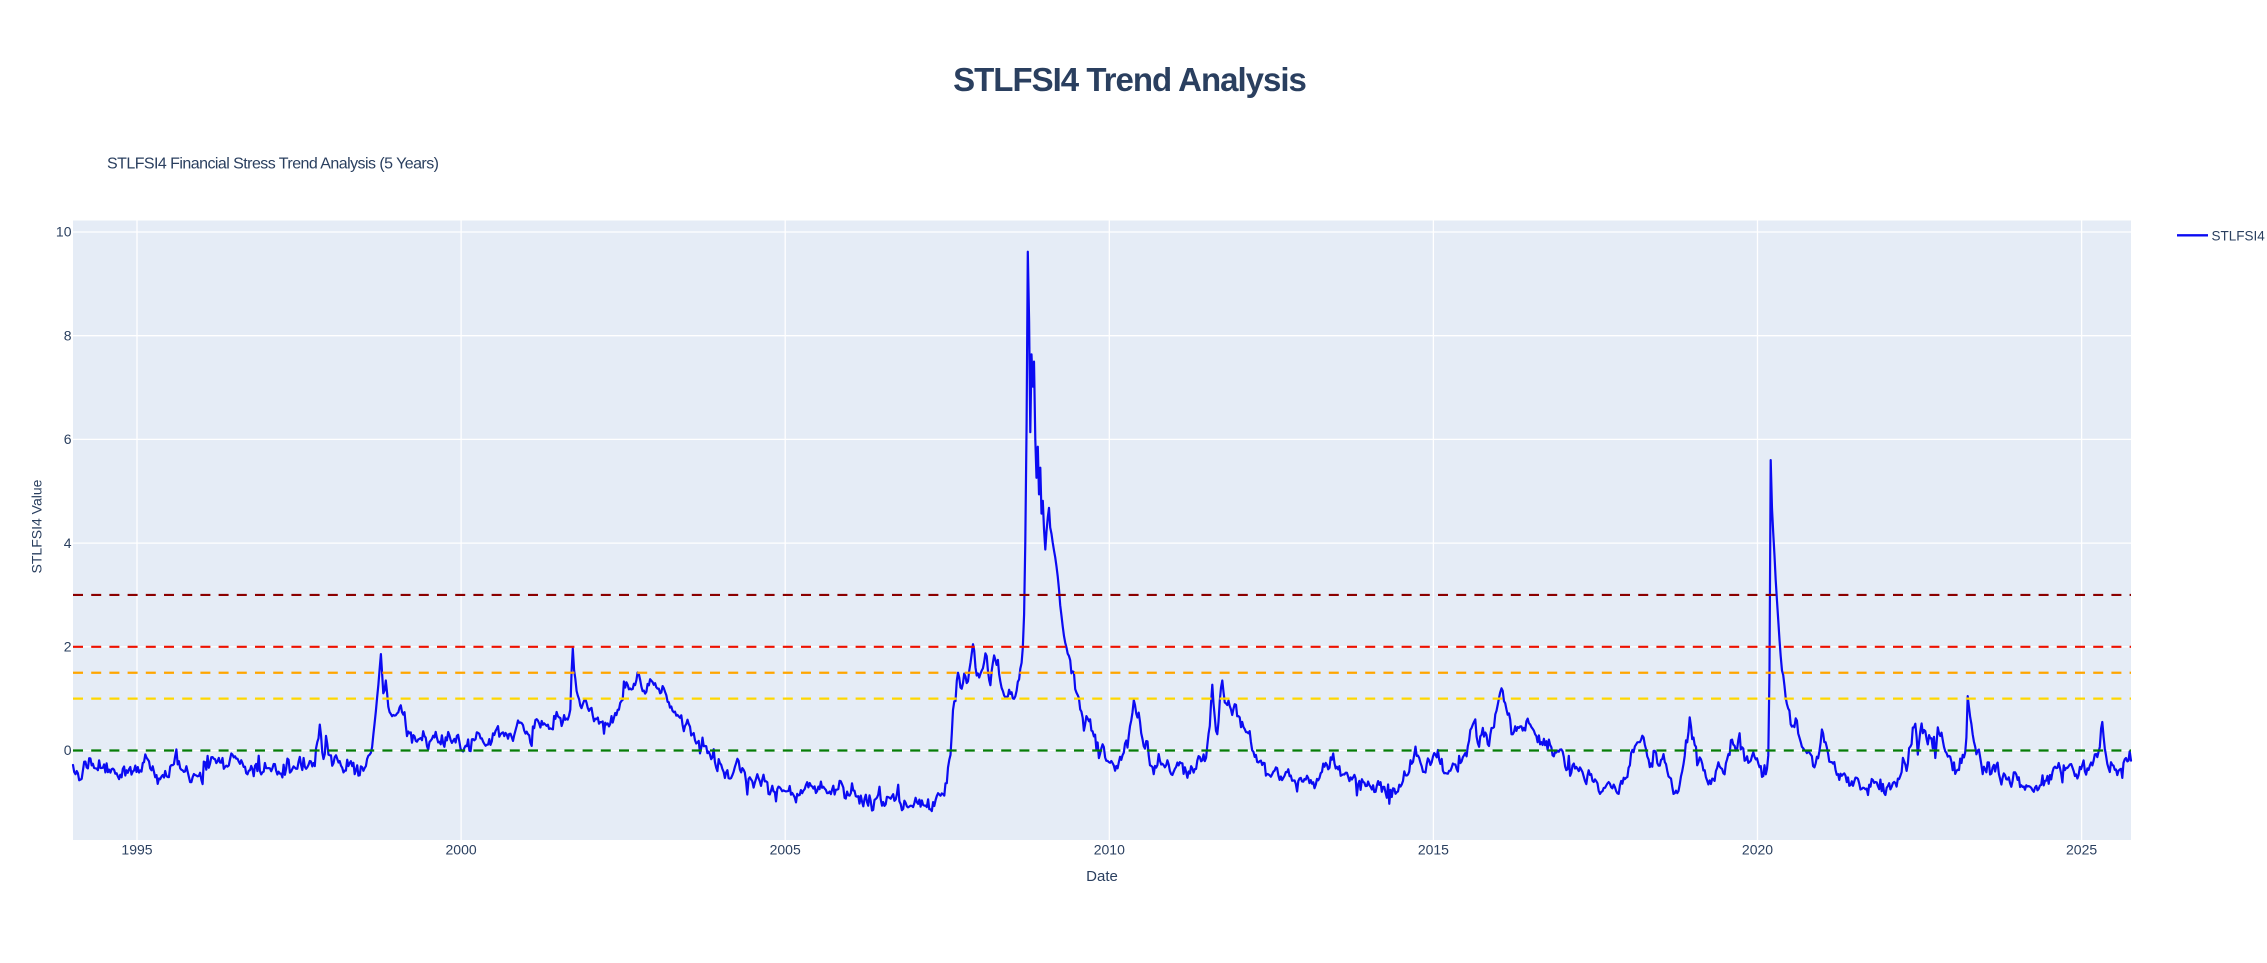 The image size is (2267, 963). What do you see at coordinates (1109, 850) in the screenshot?
I see `svg-text: 2010` at bounding box center [1109, 850].